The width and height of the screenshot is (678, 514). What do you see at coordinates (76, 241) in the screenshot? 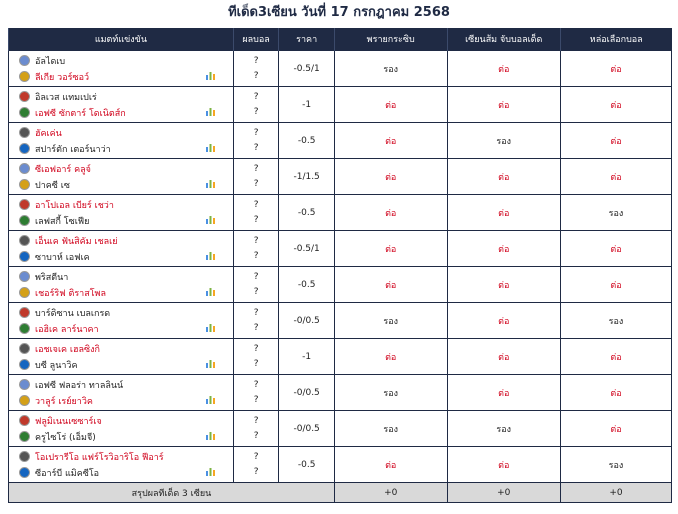
I see `team-name: เอ็นเค ฟันสิคัม เชลเย่` at bounding box center [76, 241].